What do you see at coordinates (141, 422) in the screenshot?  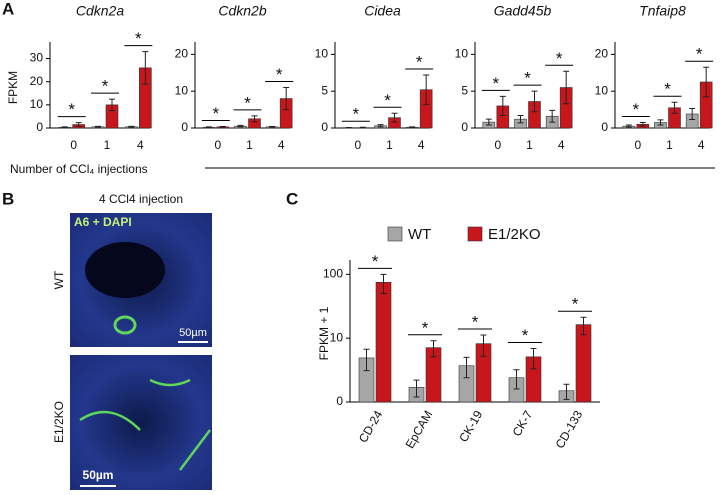 I see `micrograph` at bounding box center [141, 422].